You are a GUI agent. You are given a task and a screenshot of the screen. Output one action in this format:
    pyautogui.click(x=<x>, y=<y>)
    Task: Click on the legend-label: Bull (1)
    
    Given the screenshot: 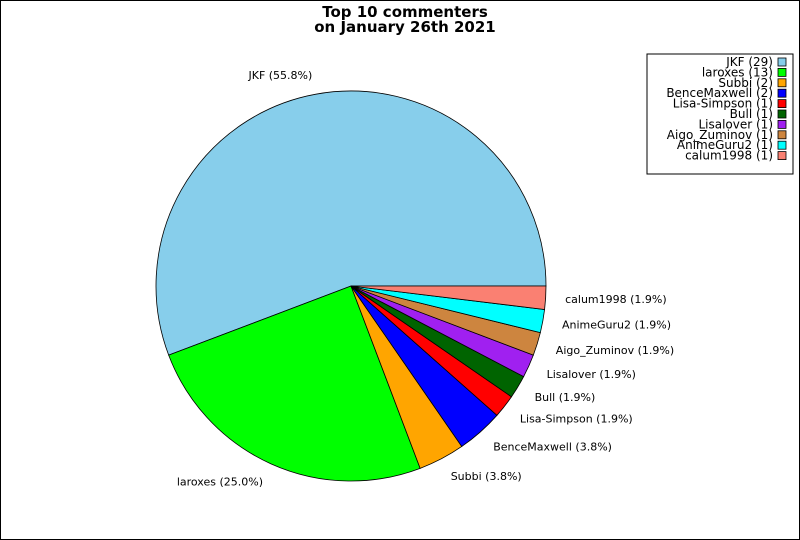 What is the action you would take?
    pyautogui.click(x=751, y=114)
    